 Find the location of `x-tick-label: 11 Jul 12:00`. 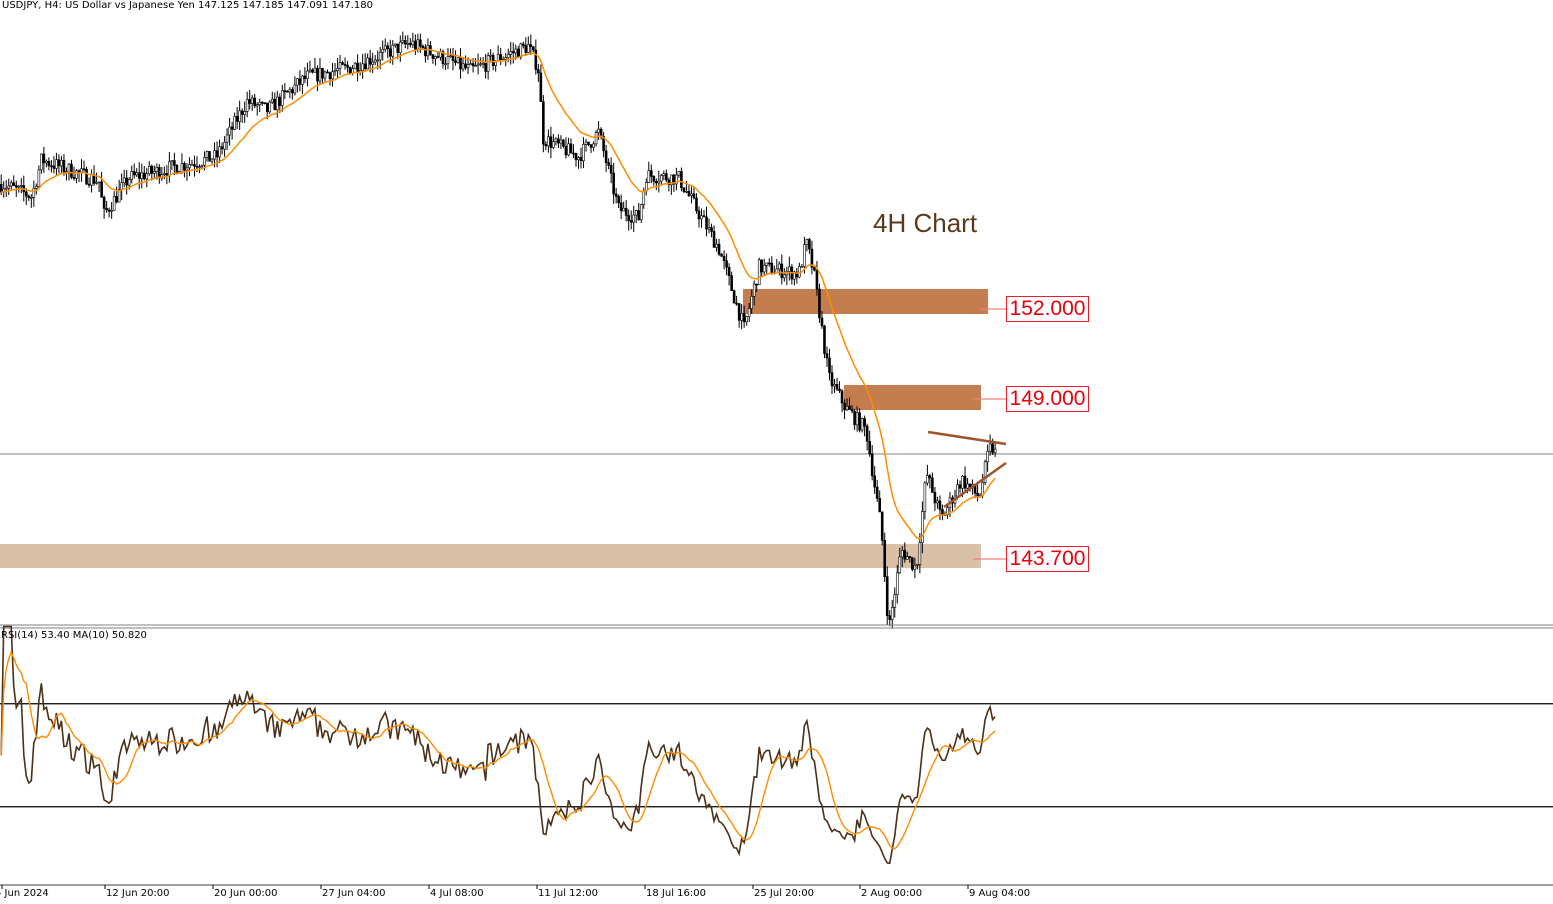

x-tick-label: 11 Jul 12:00 is located at coordinates (568, 893).